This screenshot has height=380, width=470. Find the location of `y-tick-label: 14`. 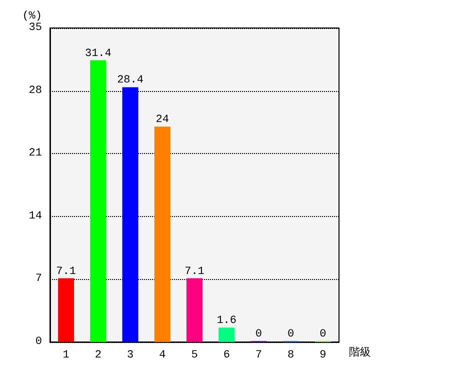

y-tick-label: 14 is located at coordinates (35, 216).